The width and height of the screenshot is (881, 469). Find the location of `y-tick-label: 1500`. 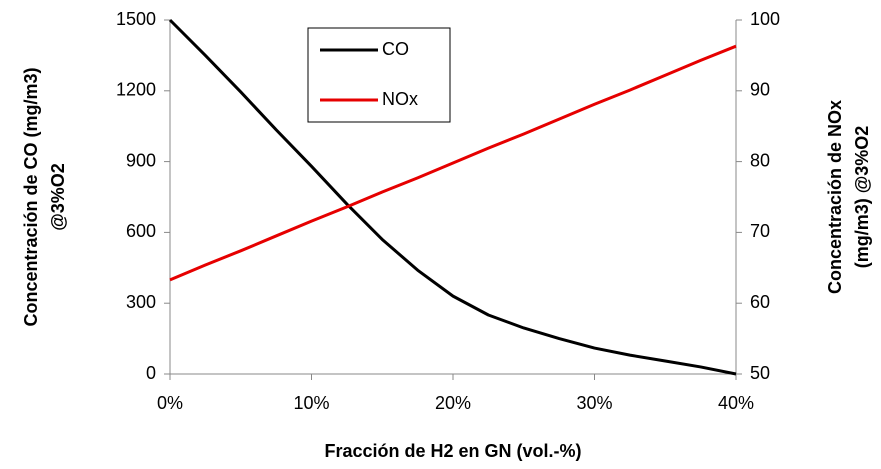

y-tick-label: 1500 is located at coordinates (136, 19).